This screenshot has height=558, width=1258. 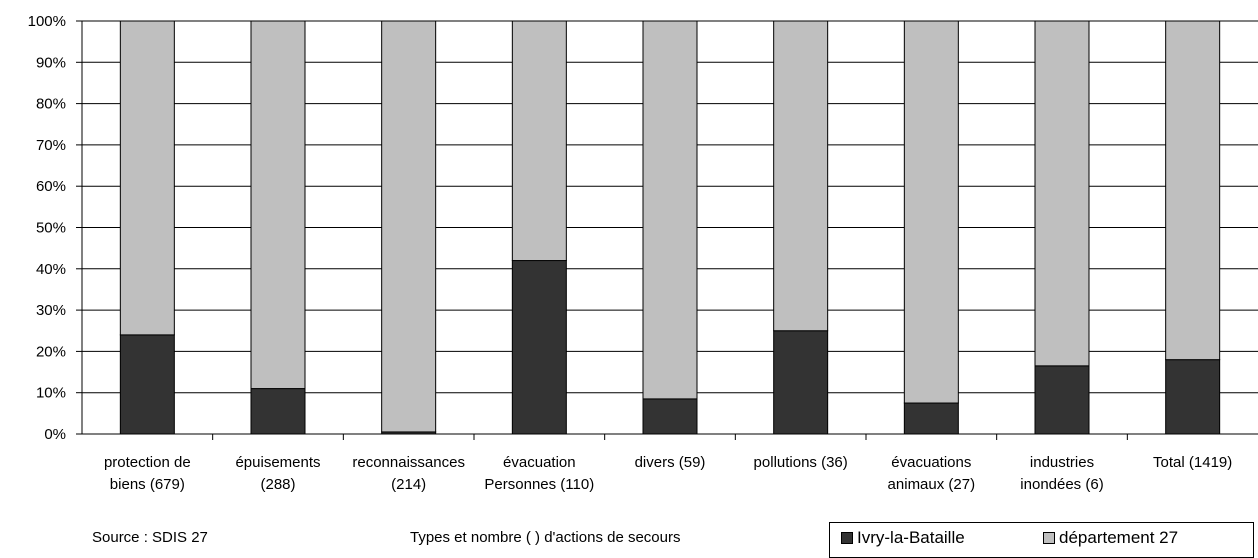 What do you see at coordinates (51, 62) in the screenshot?
I see `y-tick-label: 90%` at bounding box center [51, 62].